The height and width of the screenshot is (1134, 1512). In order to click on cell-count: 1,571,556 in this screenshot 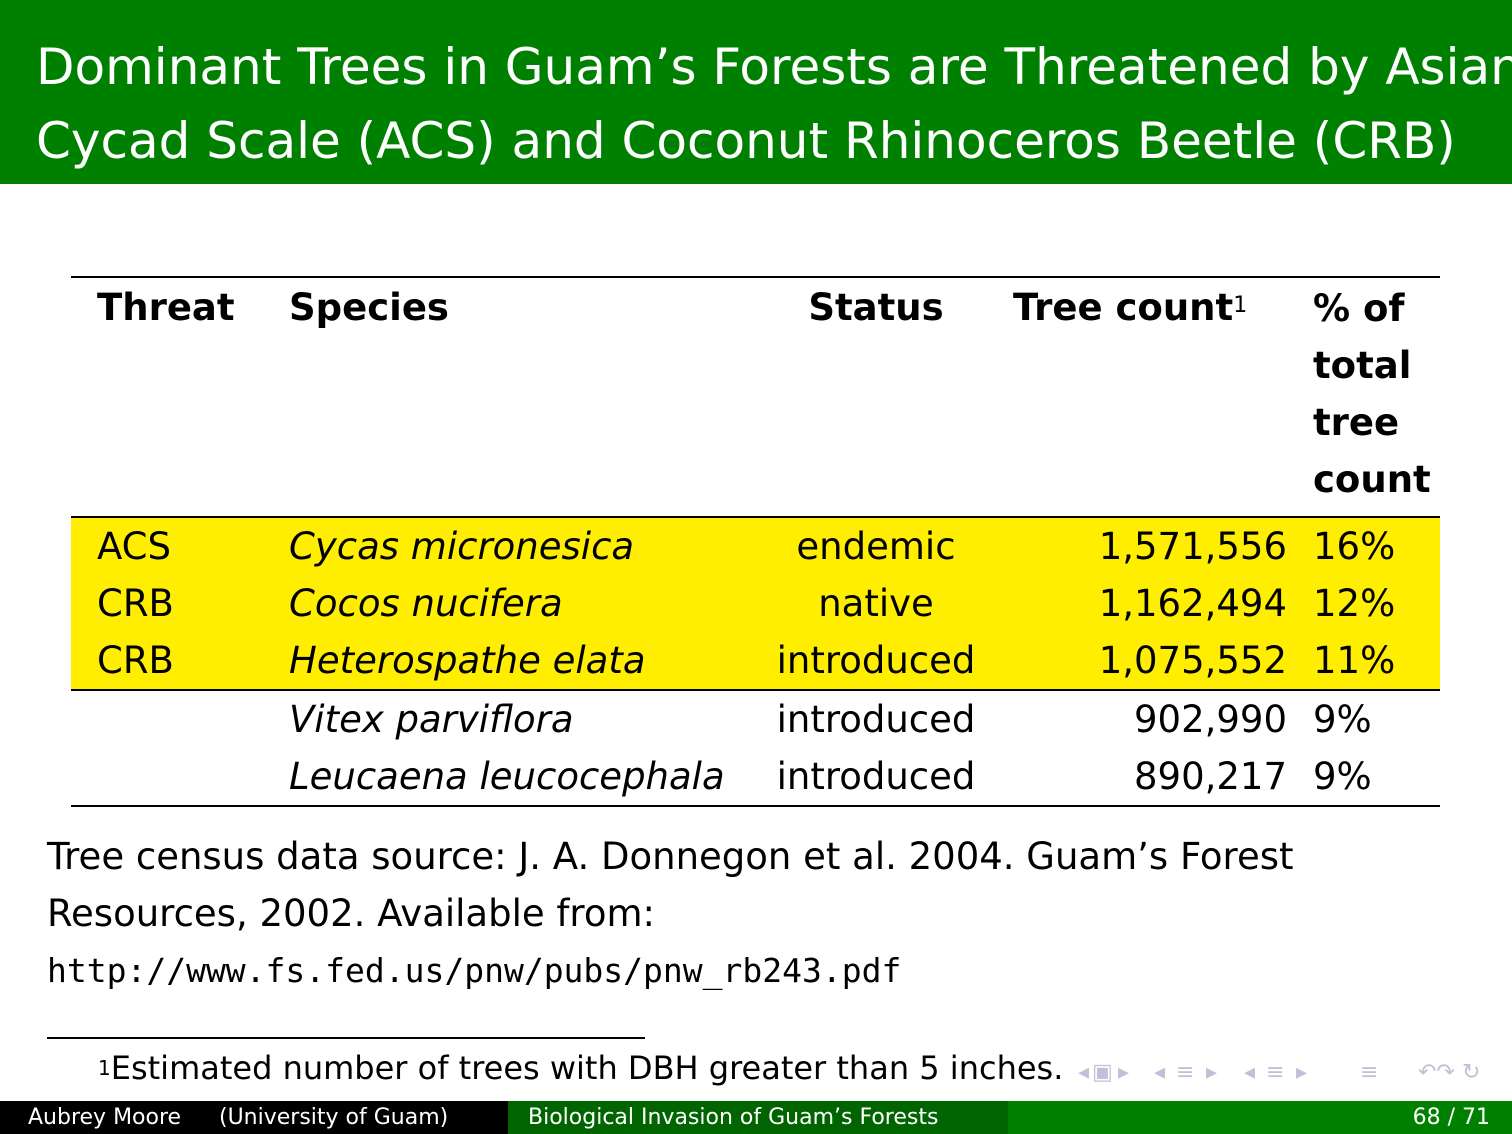, I will do `click(1137, 546)`.